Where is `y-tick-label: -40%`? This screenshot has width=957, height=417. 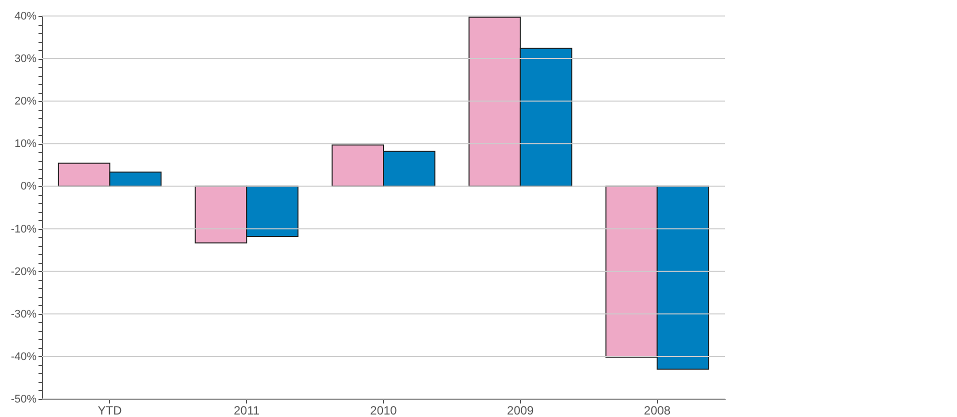
y-tick-label: -40% is located at coordinates (23, 356).